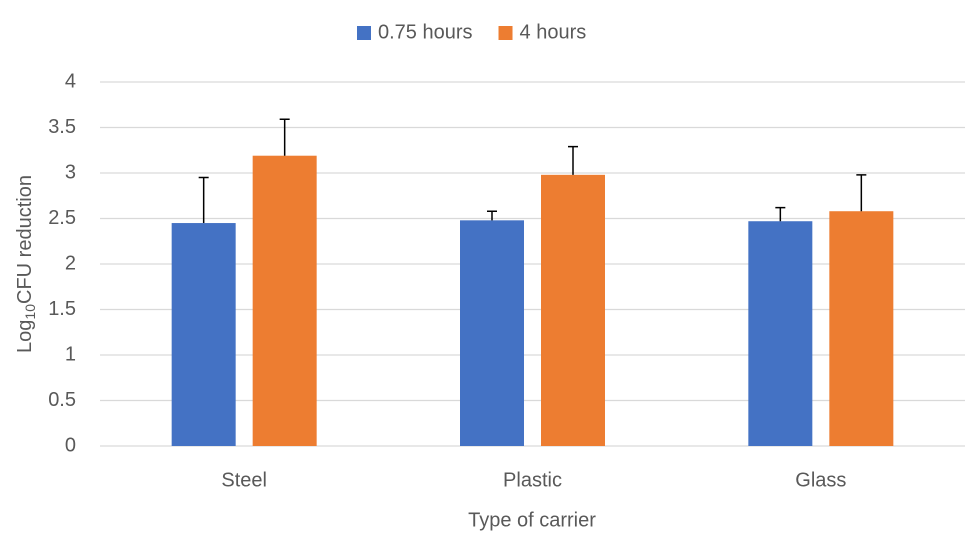  Describe the element at coordinates (70, 172) in the screenshot. I see `y-tick-label: 3` at that location.